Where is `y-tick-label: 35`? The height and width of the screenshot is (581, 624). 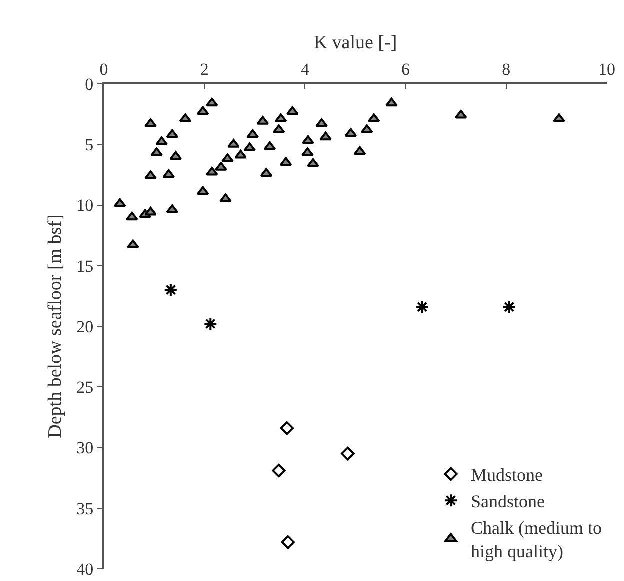 y-tick-label: 35 is located at coordinates (85, 508).